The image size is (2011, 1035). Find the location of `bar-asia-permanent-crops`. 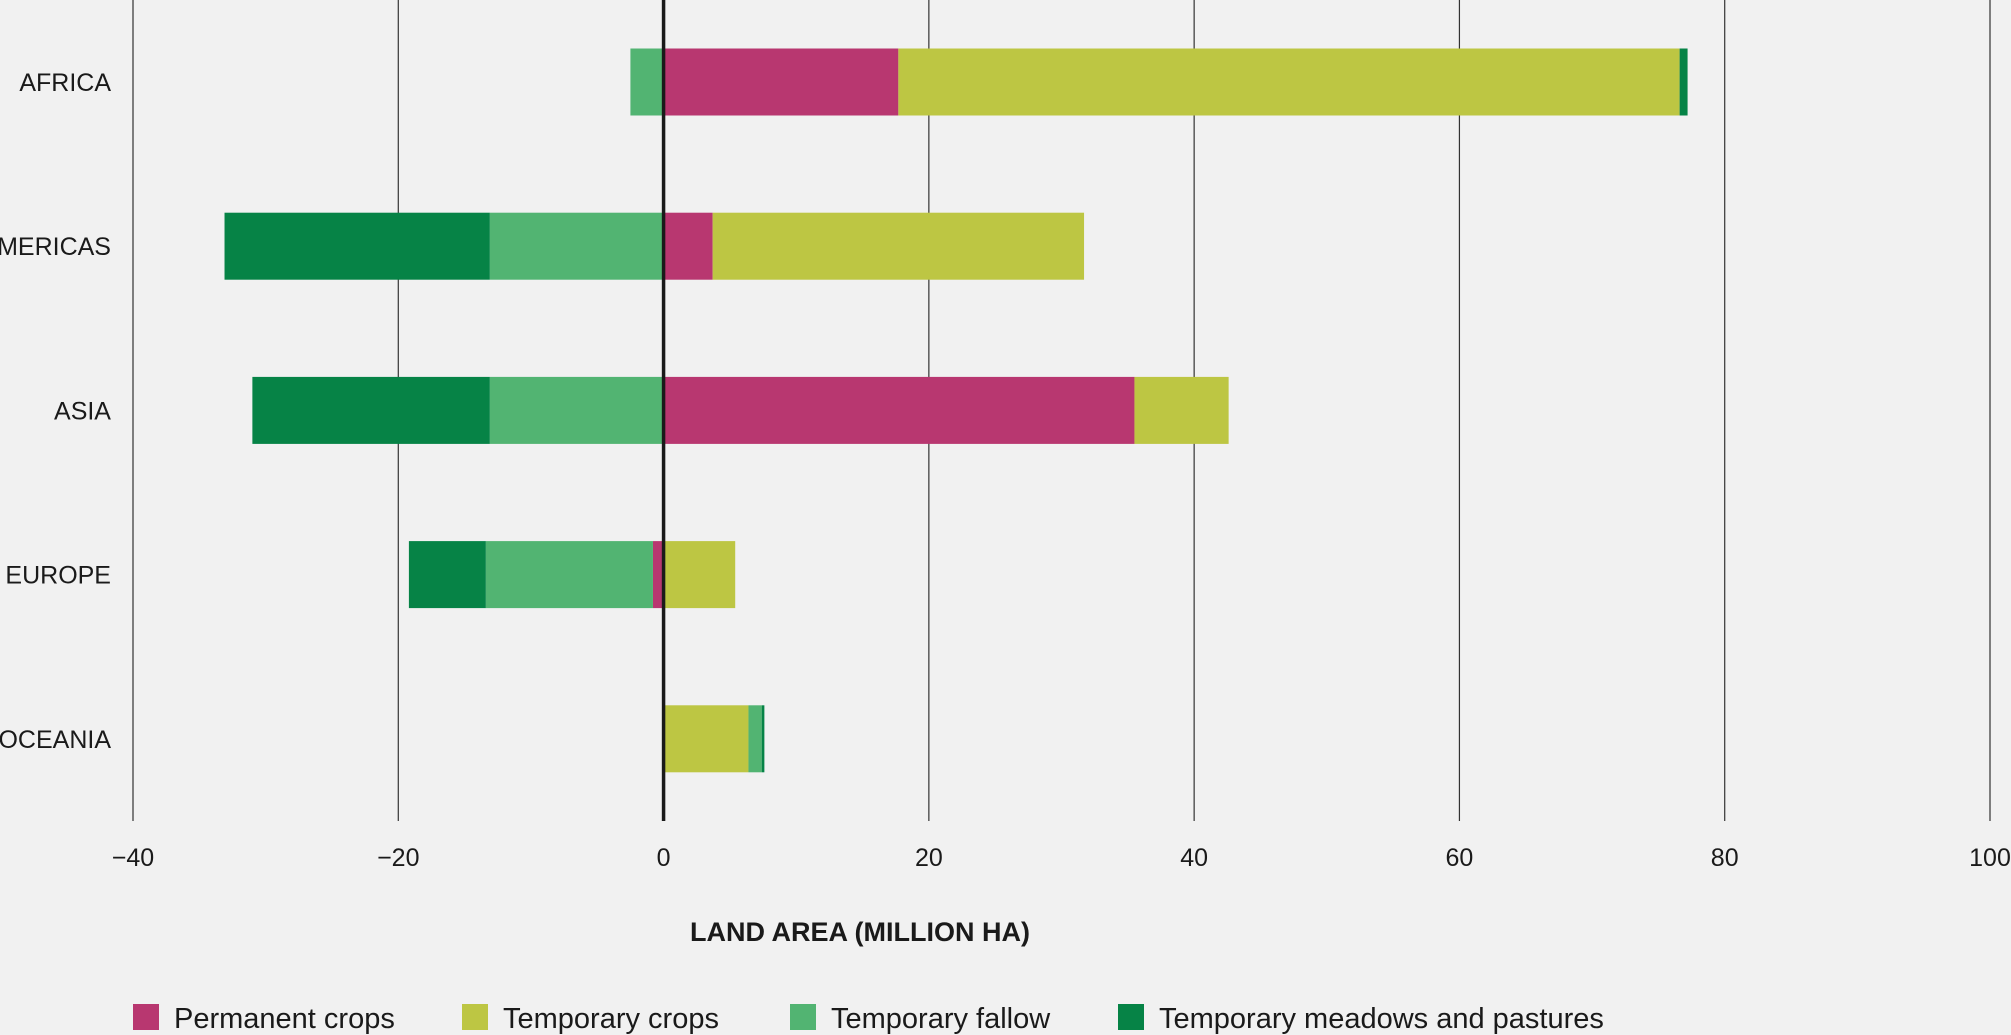

bar-asia-permanent-crops is located at coordinates (899, 410).